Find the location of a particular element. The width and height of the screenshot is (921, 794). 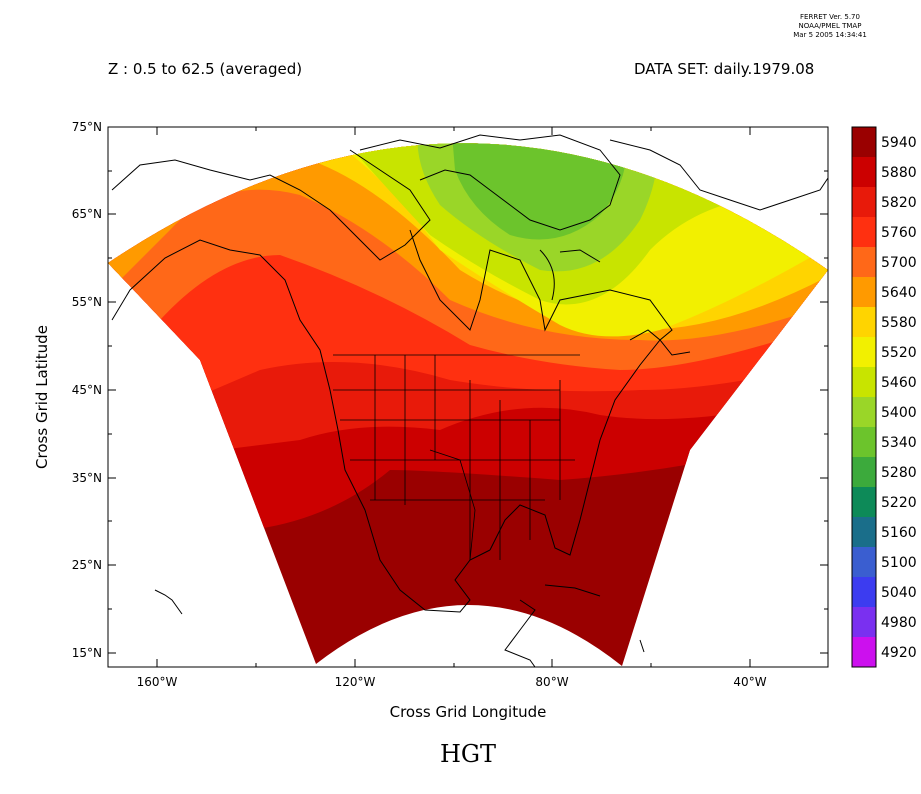

colorbar-level-label: 5760 is located at coordinates (899, 233).